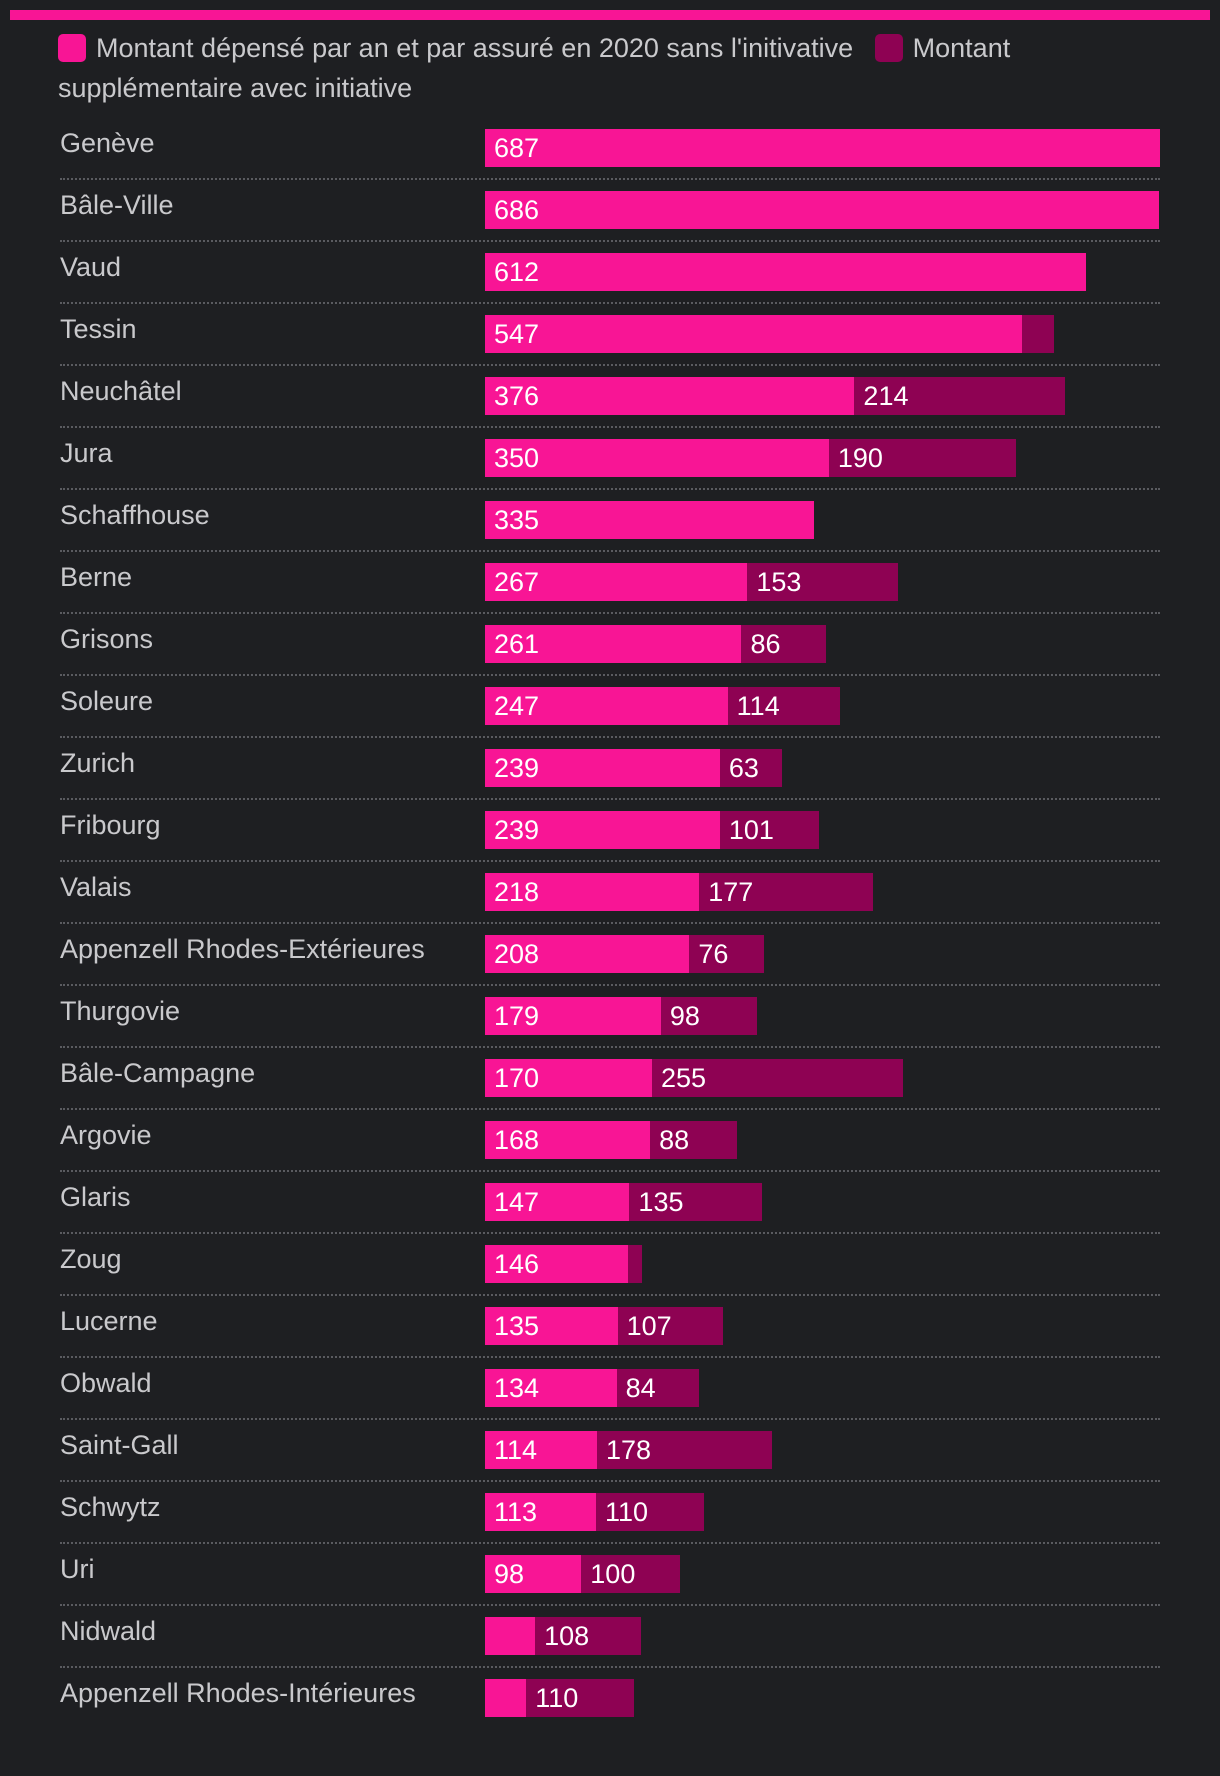 The height and width of the screenshot is (1776, 1220). What do you see at coordinates (517, 334) in the screenshot?
I see `bar-base-value: 547` at bounding box center [517, 334].